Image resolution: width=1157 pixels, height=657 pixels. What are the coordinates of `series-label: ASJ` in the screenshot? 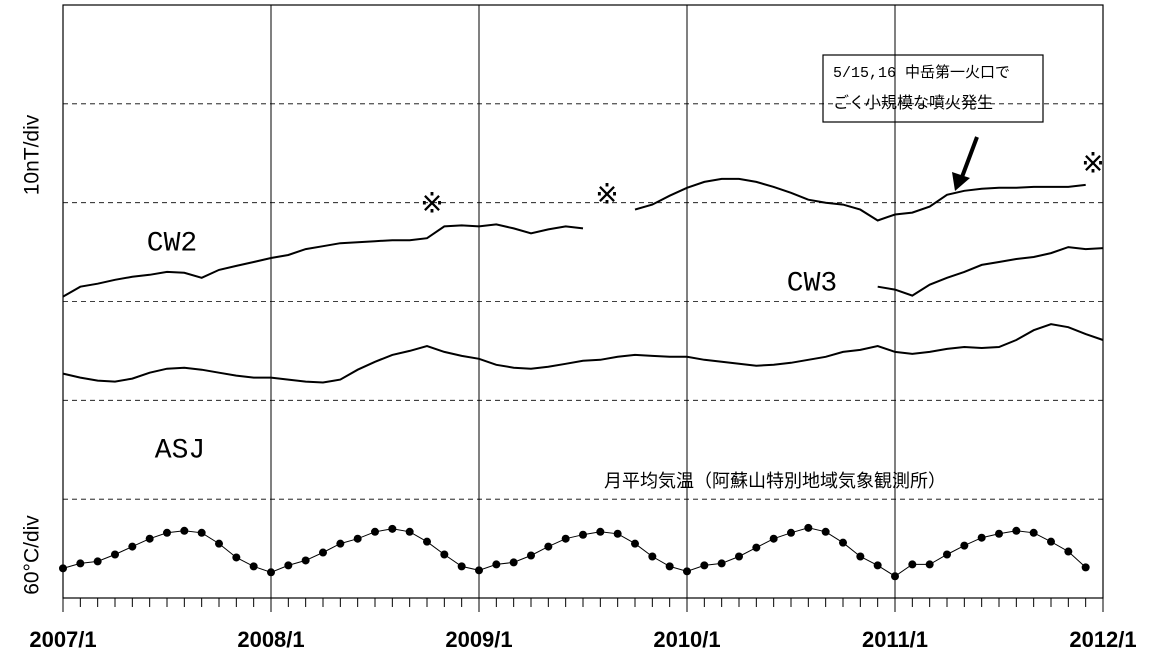 It's located at (180, 450).